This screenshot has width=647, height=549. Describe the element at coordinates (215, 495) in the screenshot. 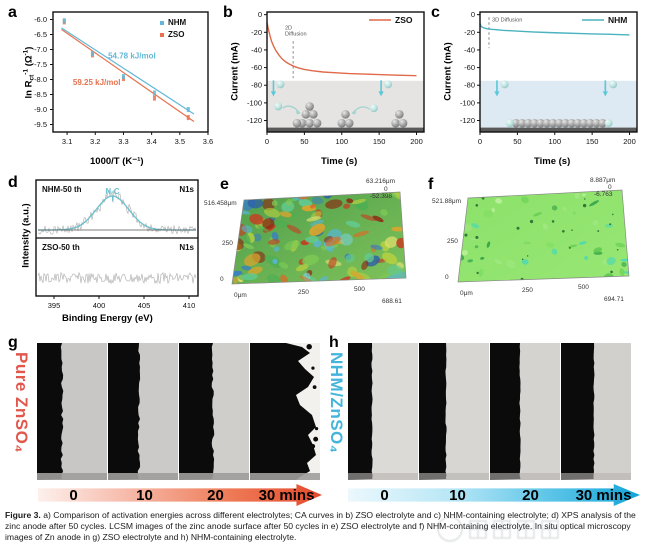

I see `g-time-20: 20` at that location.